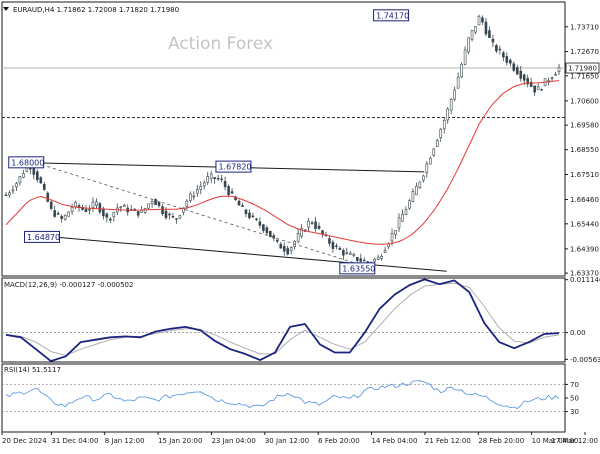 The width and height of the screenshot is (600, 454). I want to click on price-annotation-label: 1.74170, so click(392, 15).